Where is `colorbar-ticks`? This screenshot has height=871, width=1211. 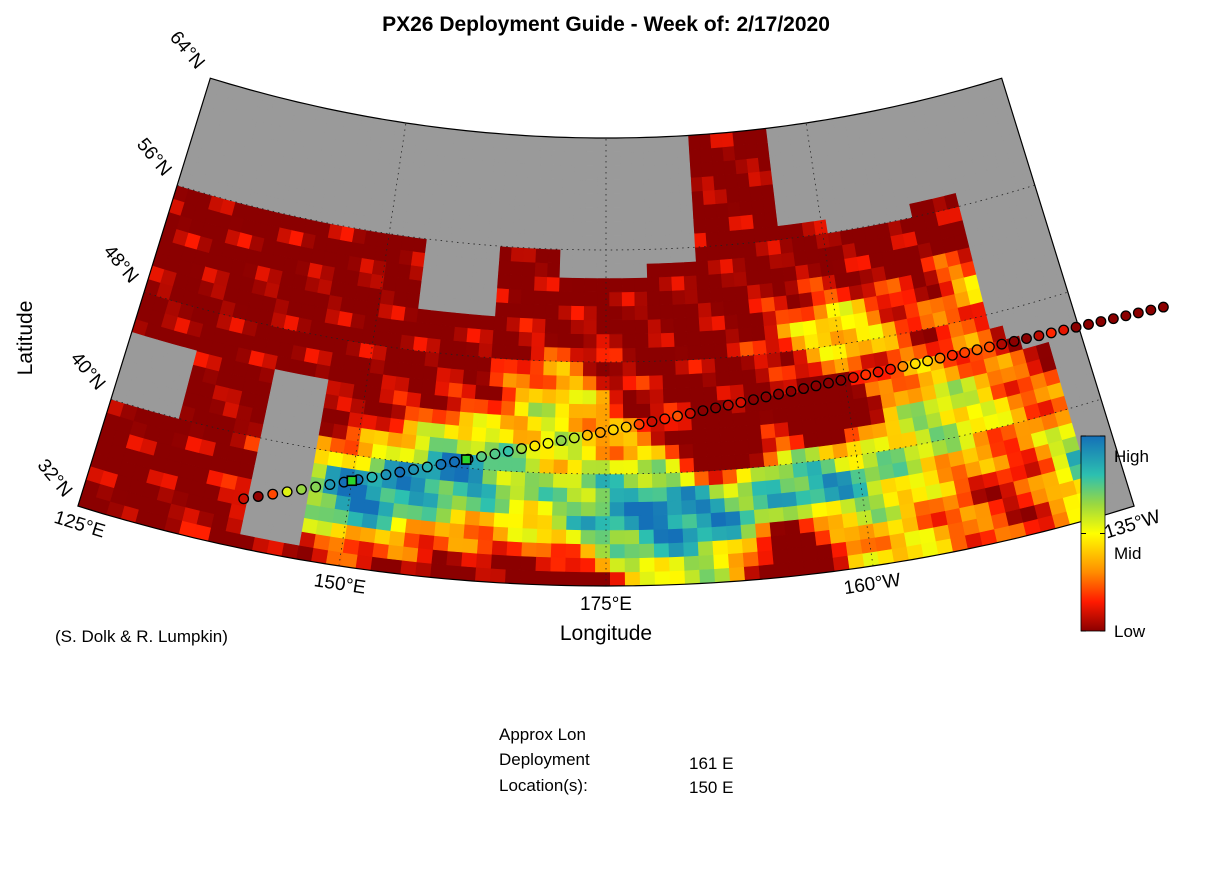
colorbar-ticks is located at coordinates (1093, 533).